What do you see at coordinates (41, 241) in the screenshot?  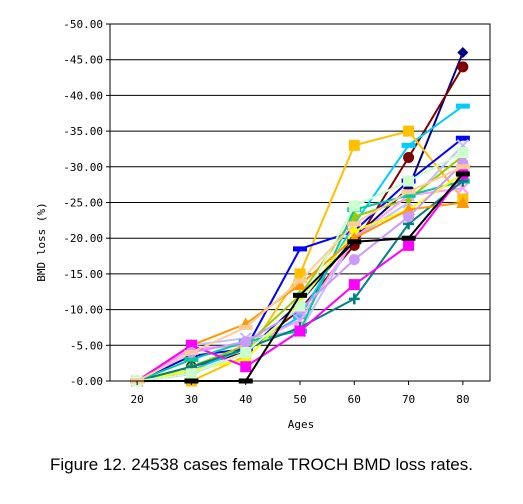 I see `y-axis-title: BMD loss (%)` at bounding box center [41, 241].